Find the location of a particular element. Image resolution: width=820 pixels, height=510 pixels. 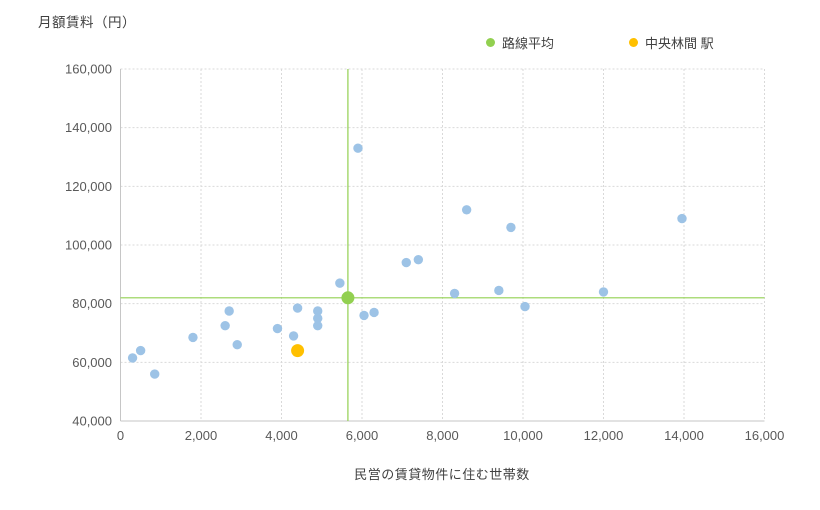

legend-item-route-average: 路線平均 is located at coordinates (520, 42).